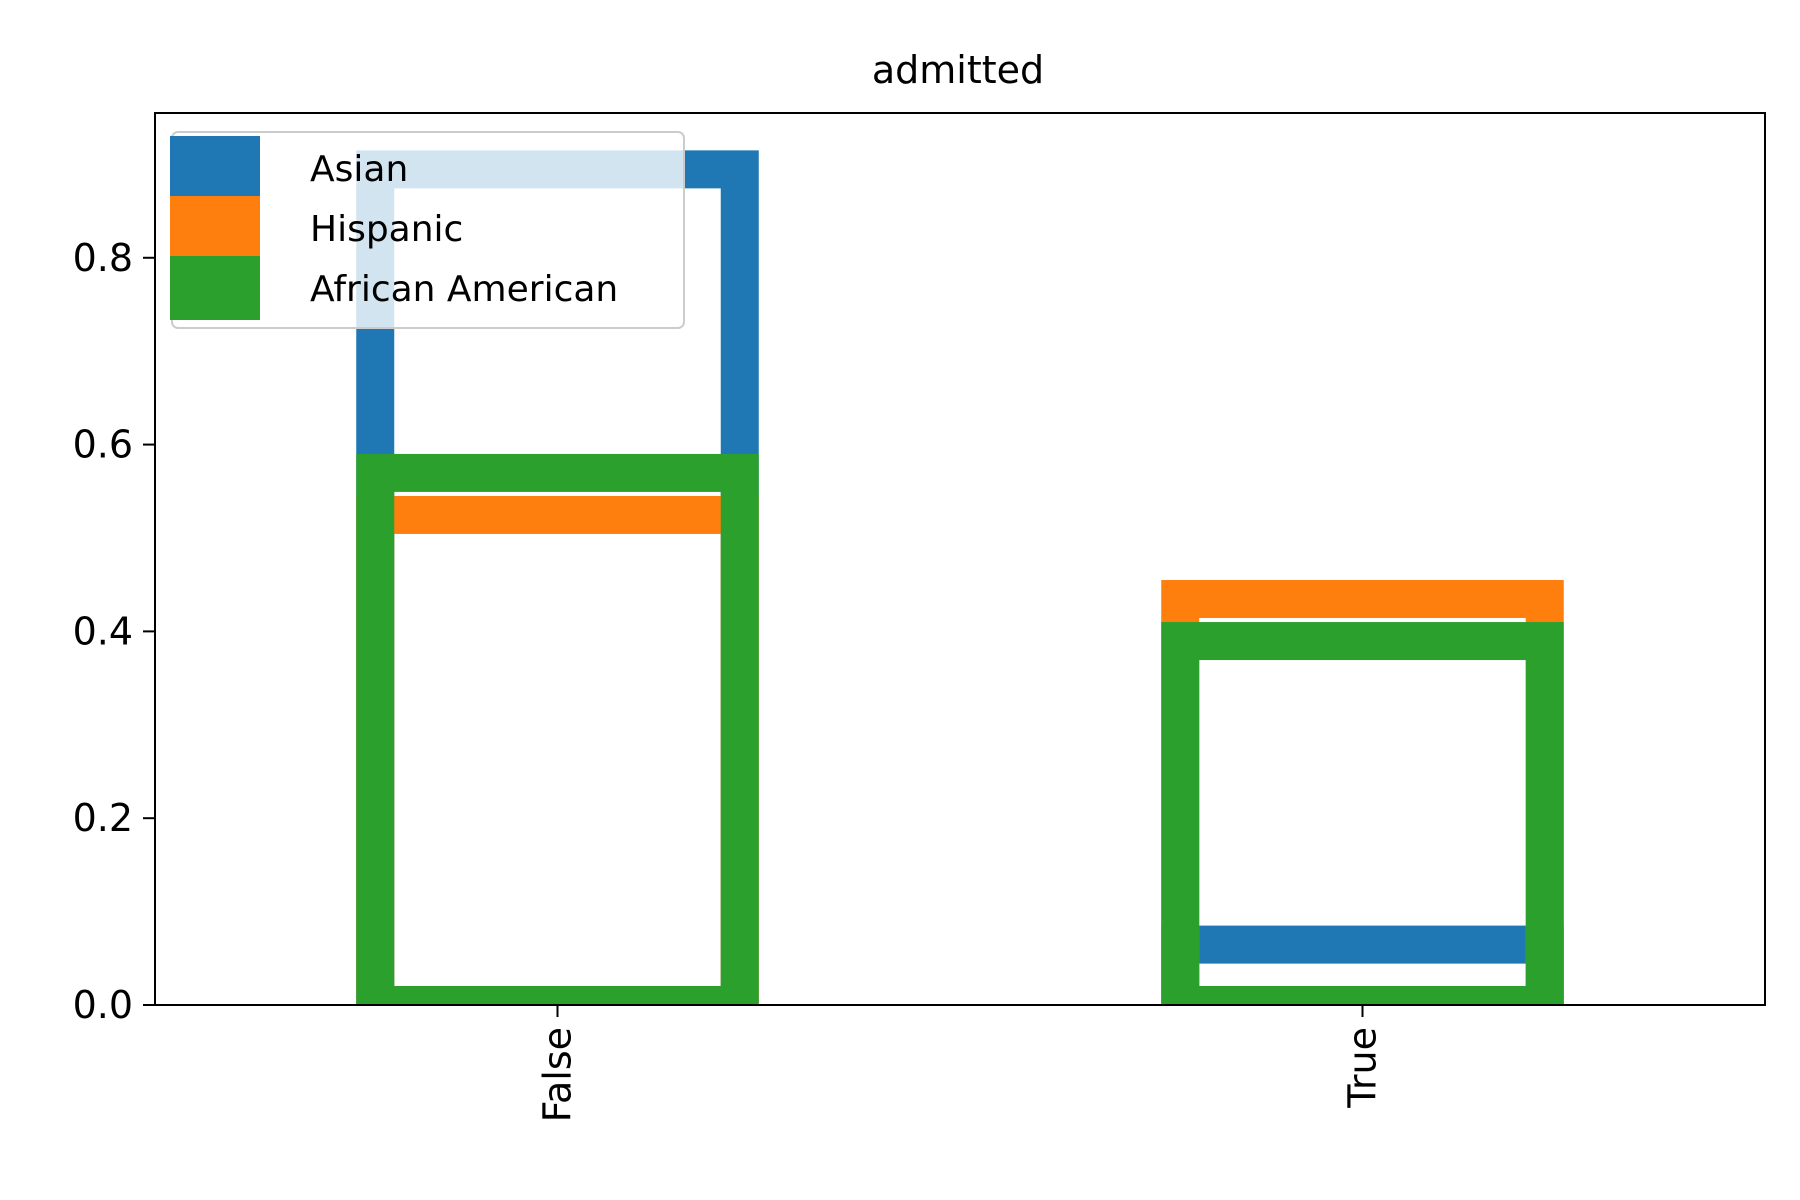 The height and width of the screenshot is (1200, 1800). I want to click on legend-label-hispanic: Hispanic, so click(386, 229).